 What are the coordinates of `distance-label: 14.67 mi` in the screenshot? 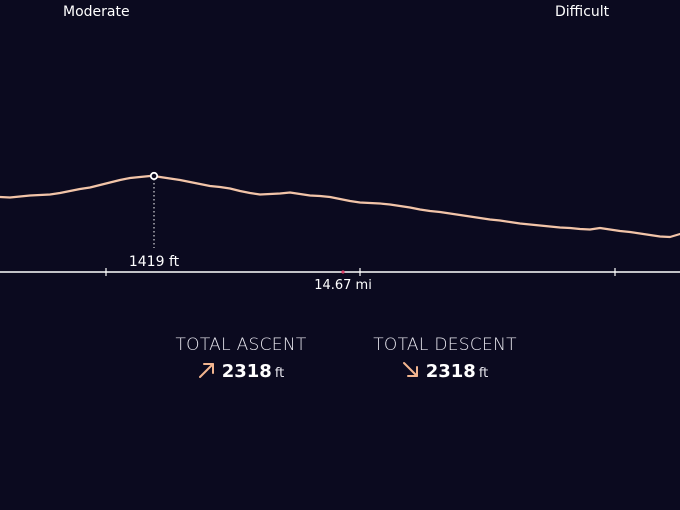 It's located at (343, 285).